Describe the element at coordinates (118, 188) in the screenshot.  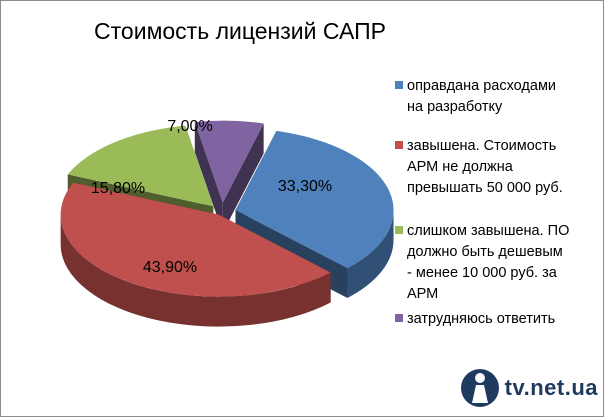
I see `pie-data-label: 15,80%` at that location.